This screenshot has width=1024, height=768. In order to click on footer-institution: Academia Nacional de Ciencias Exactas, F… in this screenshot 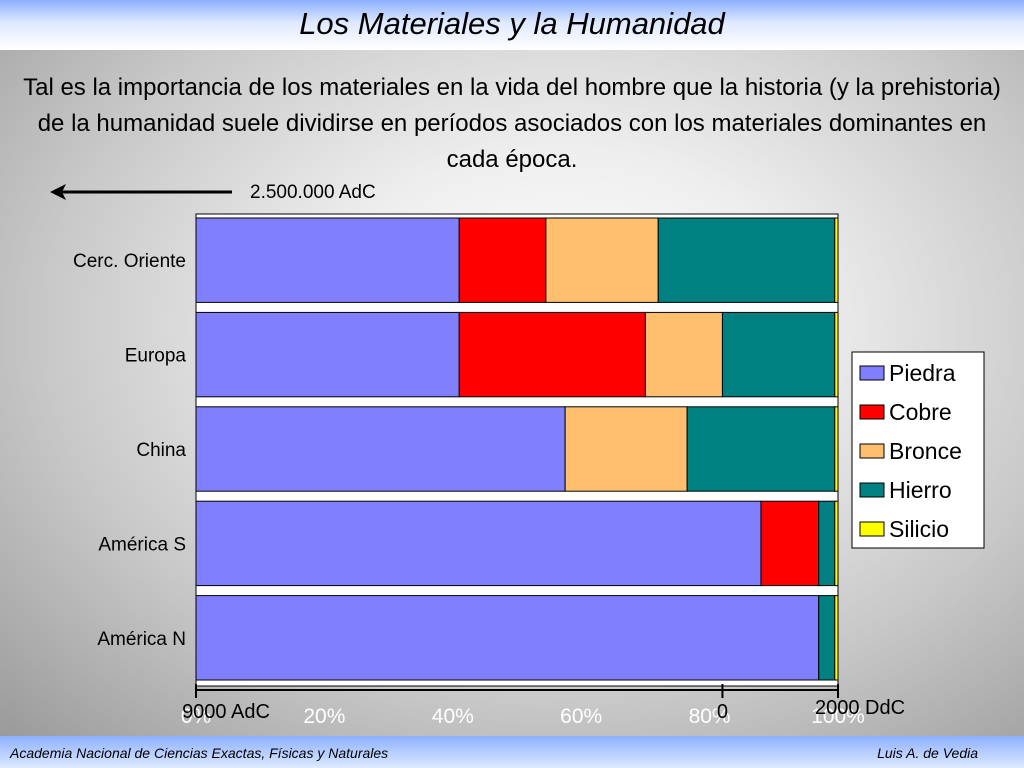, I will do `click(199, 753)`.